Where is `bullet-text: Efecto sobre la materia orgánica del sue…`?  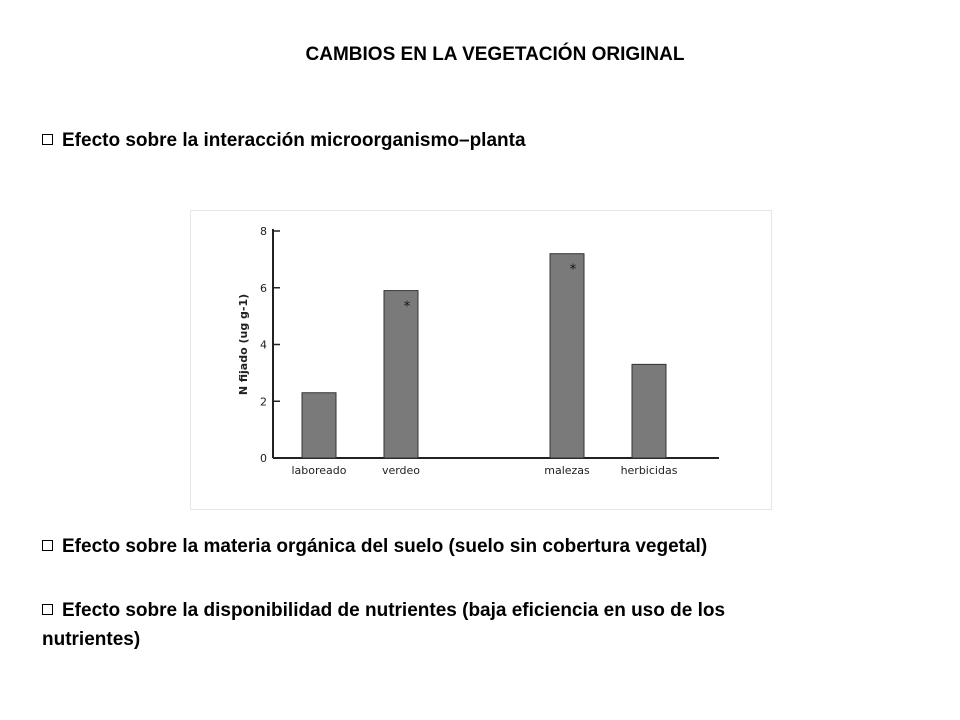
bullet-text: Efecto sobre la materia orgánica del sue… is located at coordinates (385, 546).